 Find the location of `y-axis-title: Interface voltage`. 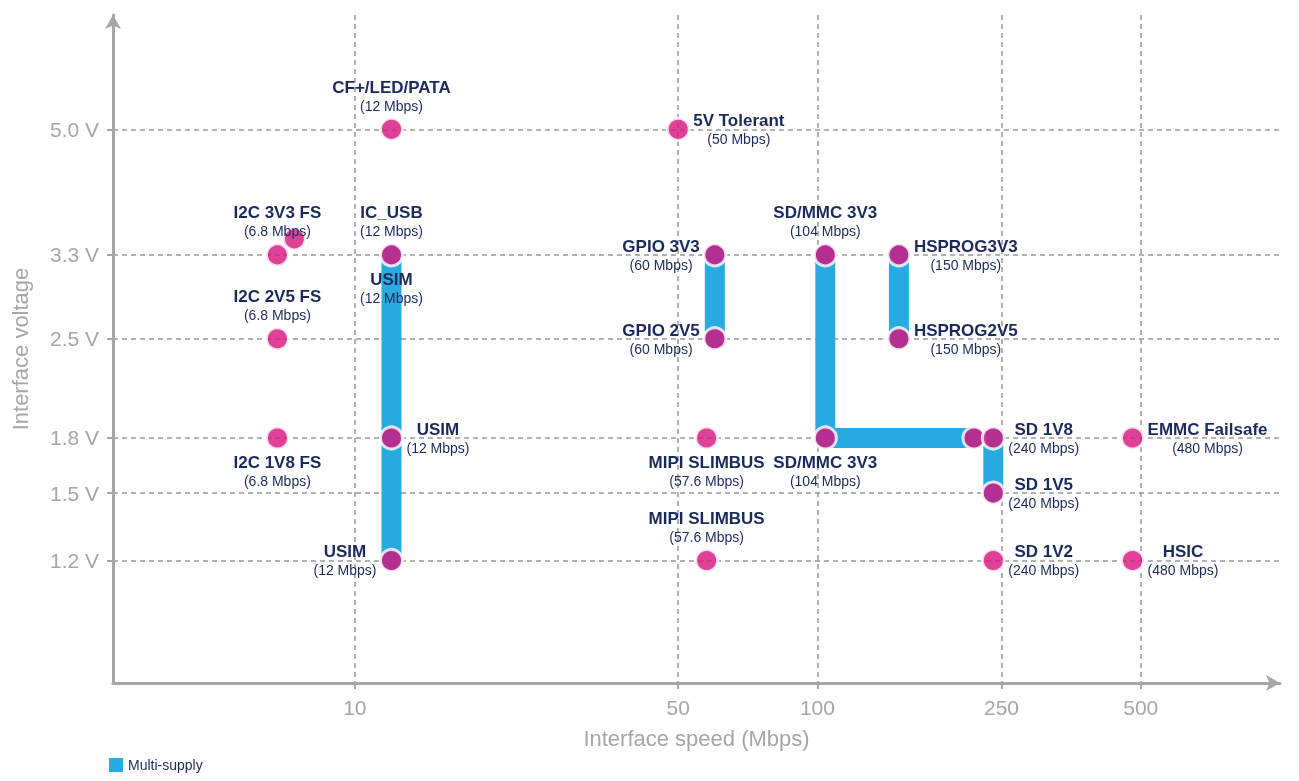

y-axis-title: Interface voltage is located at coordinates (20, 349).